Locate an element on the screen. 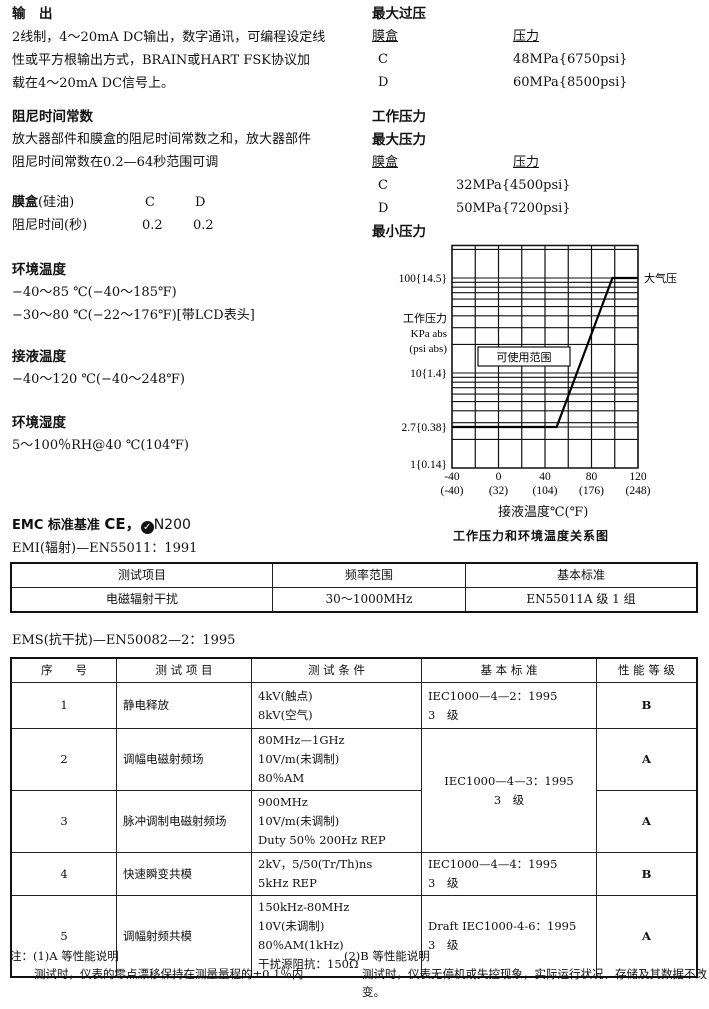 The image size is (709, 1009). test-condition: 2kV，5/50(Tr/Th)ns 5kHz REP is located at coordinates (336, 874).